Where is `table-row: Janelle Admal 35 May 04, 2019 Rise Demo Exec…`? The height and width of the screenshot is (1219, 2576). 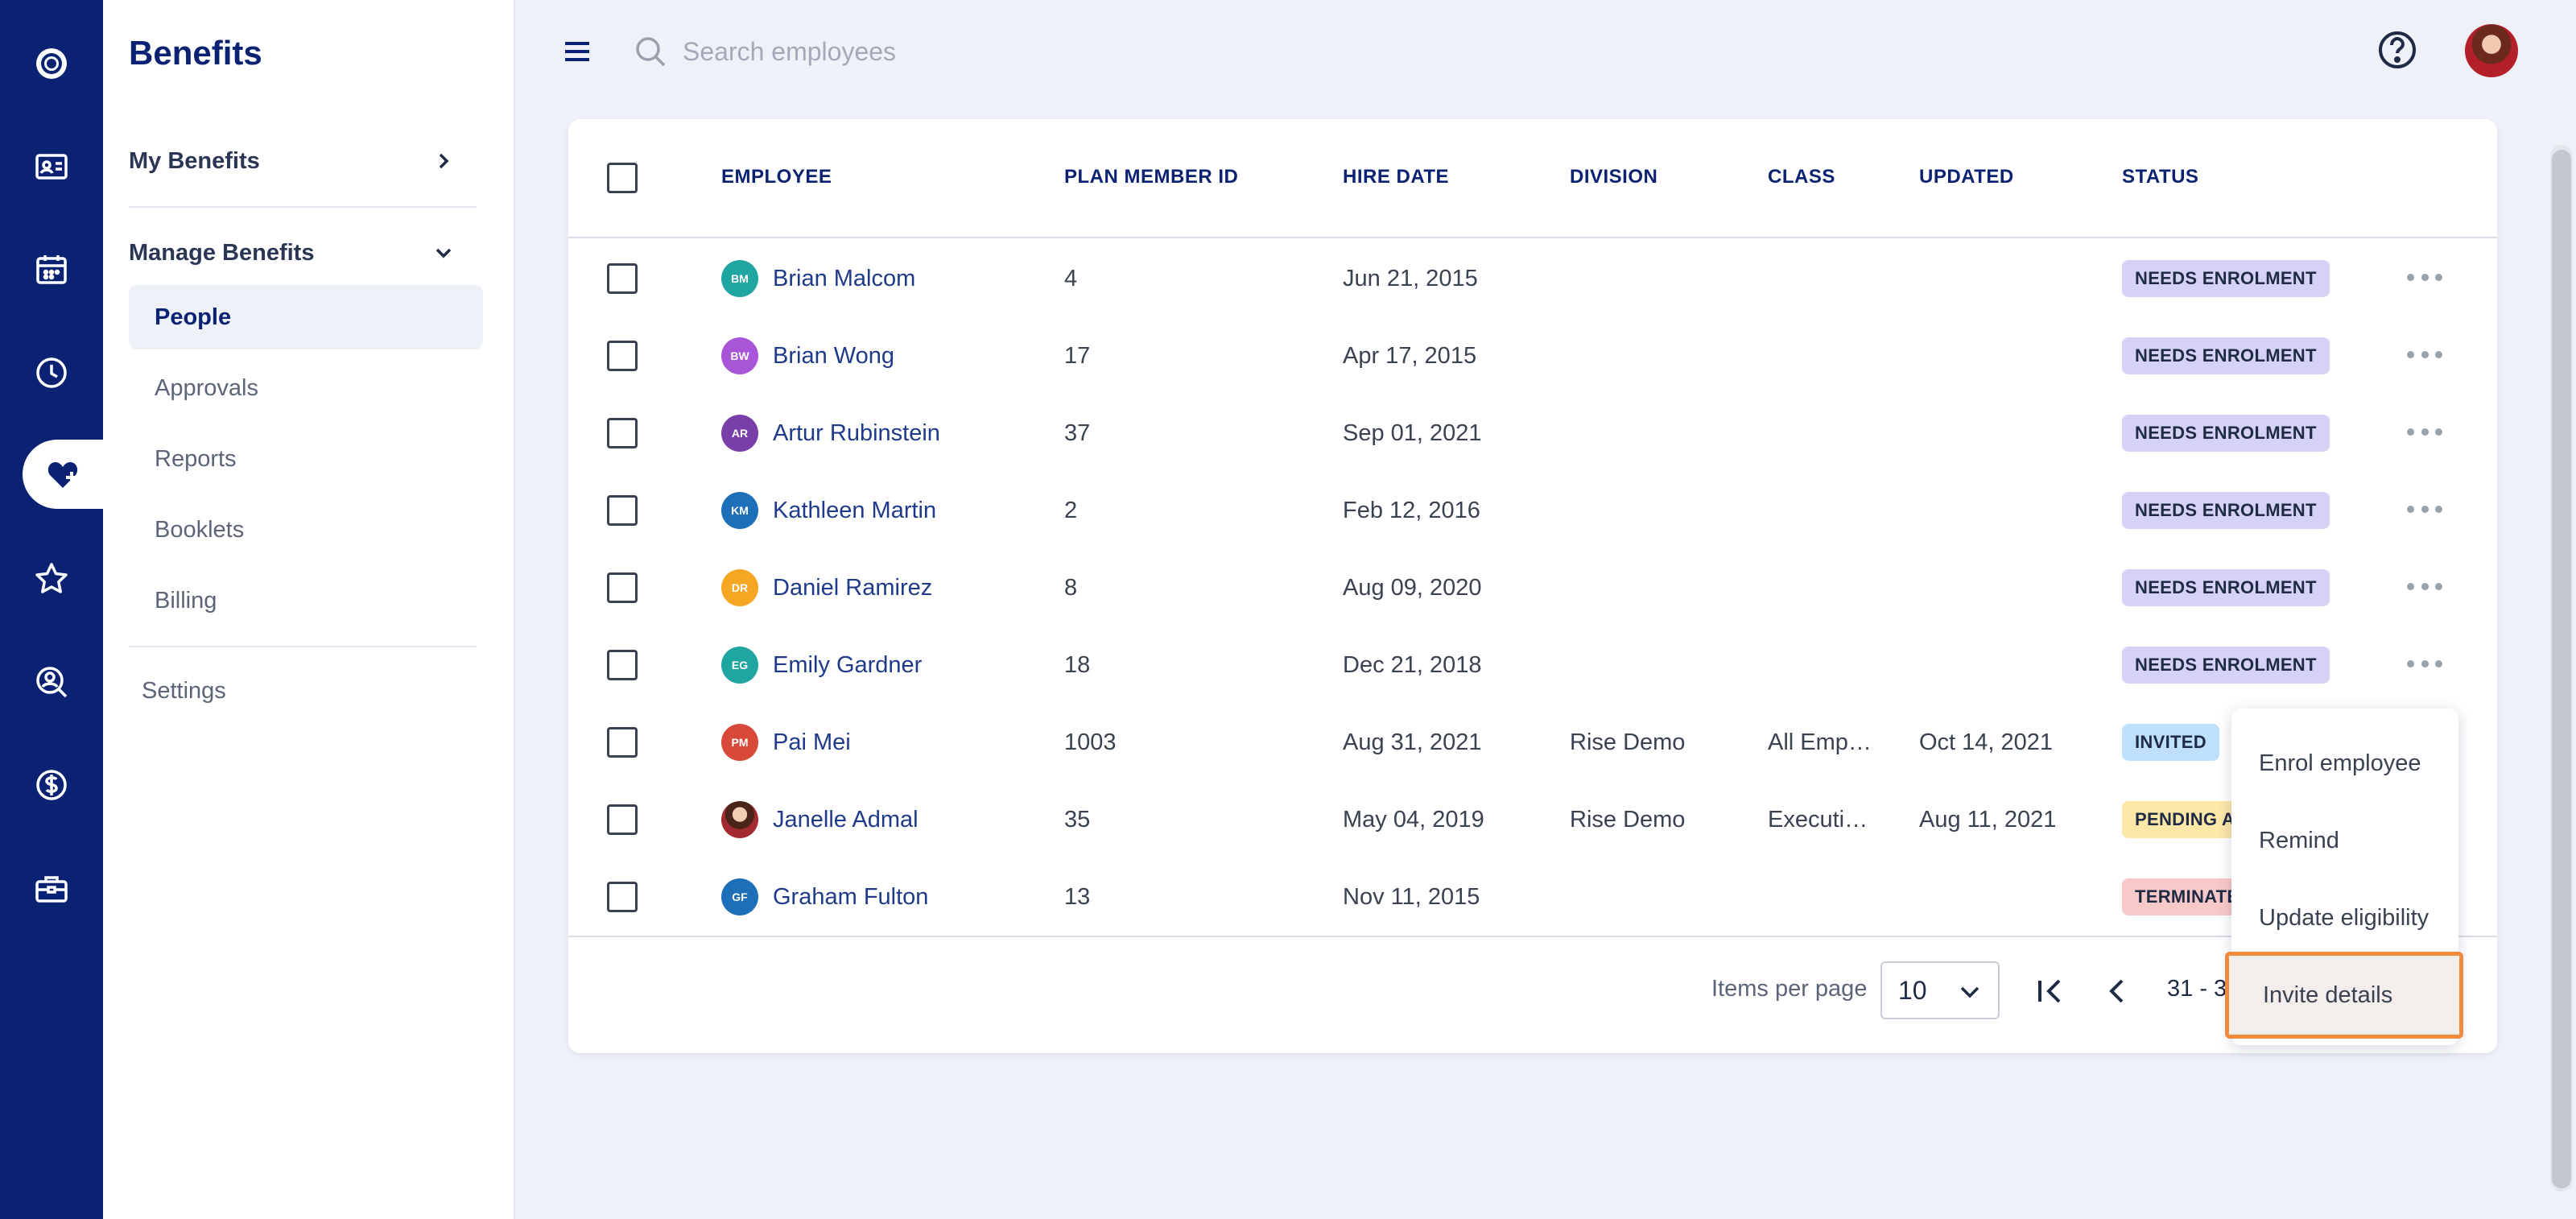 table-row: Janelle Admal 35 May 04, 2019 Rise Demo Exec… is located at coordinates (1532, 820).